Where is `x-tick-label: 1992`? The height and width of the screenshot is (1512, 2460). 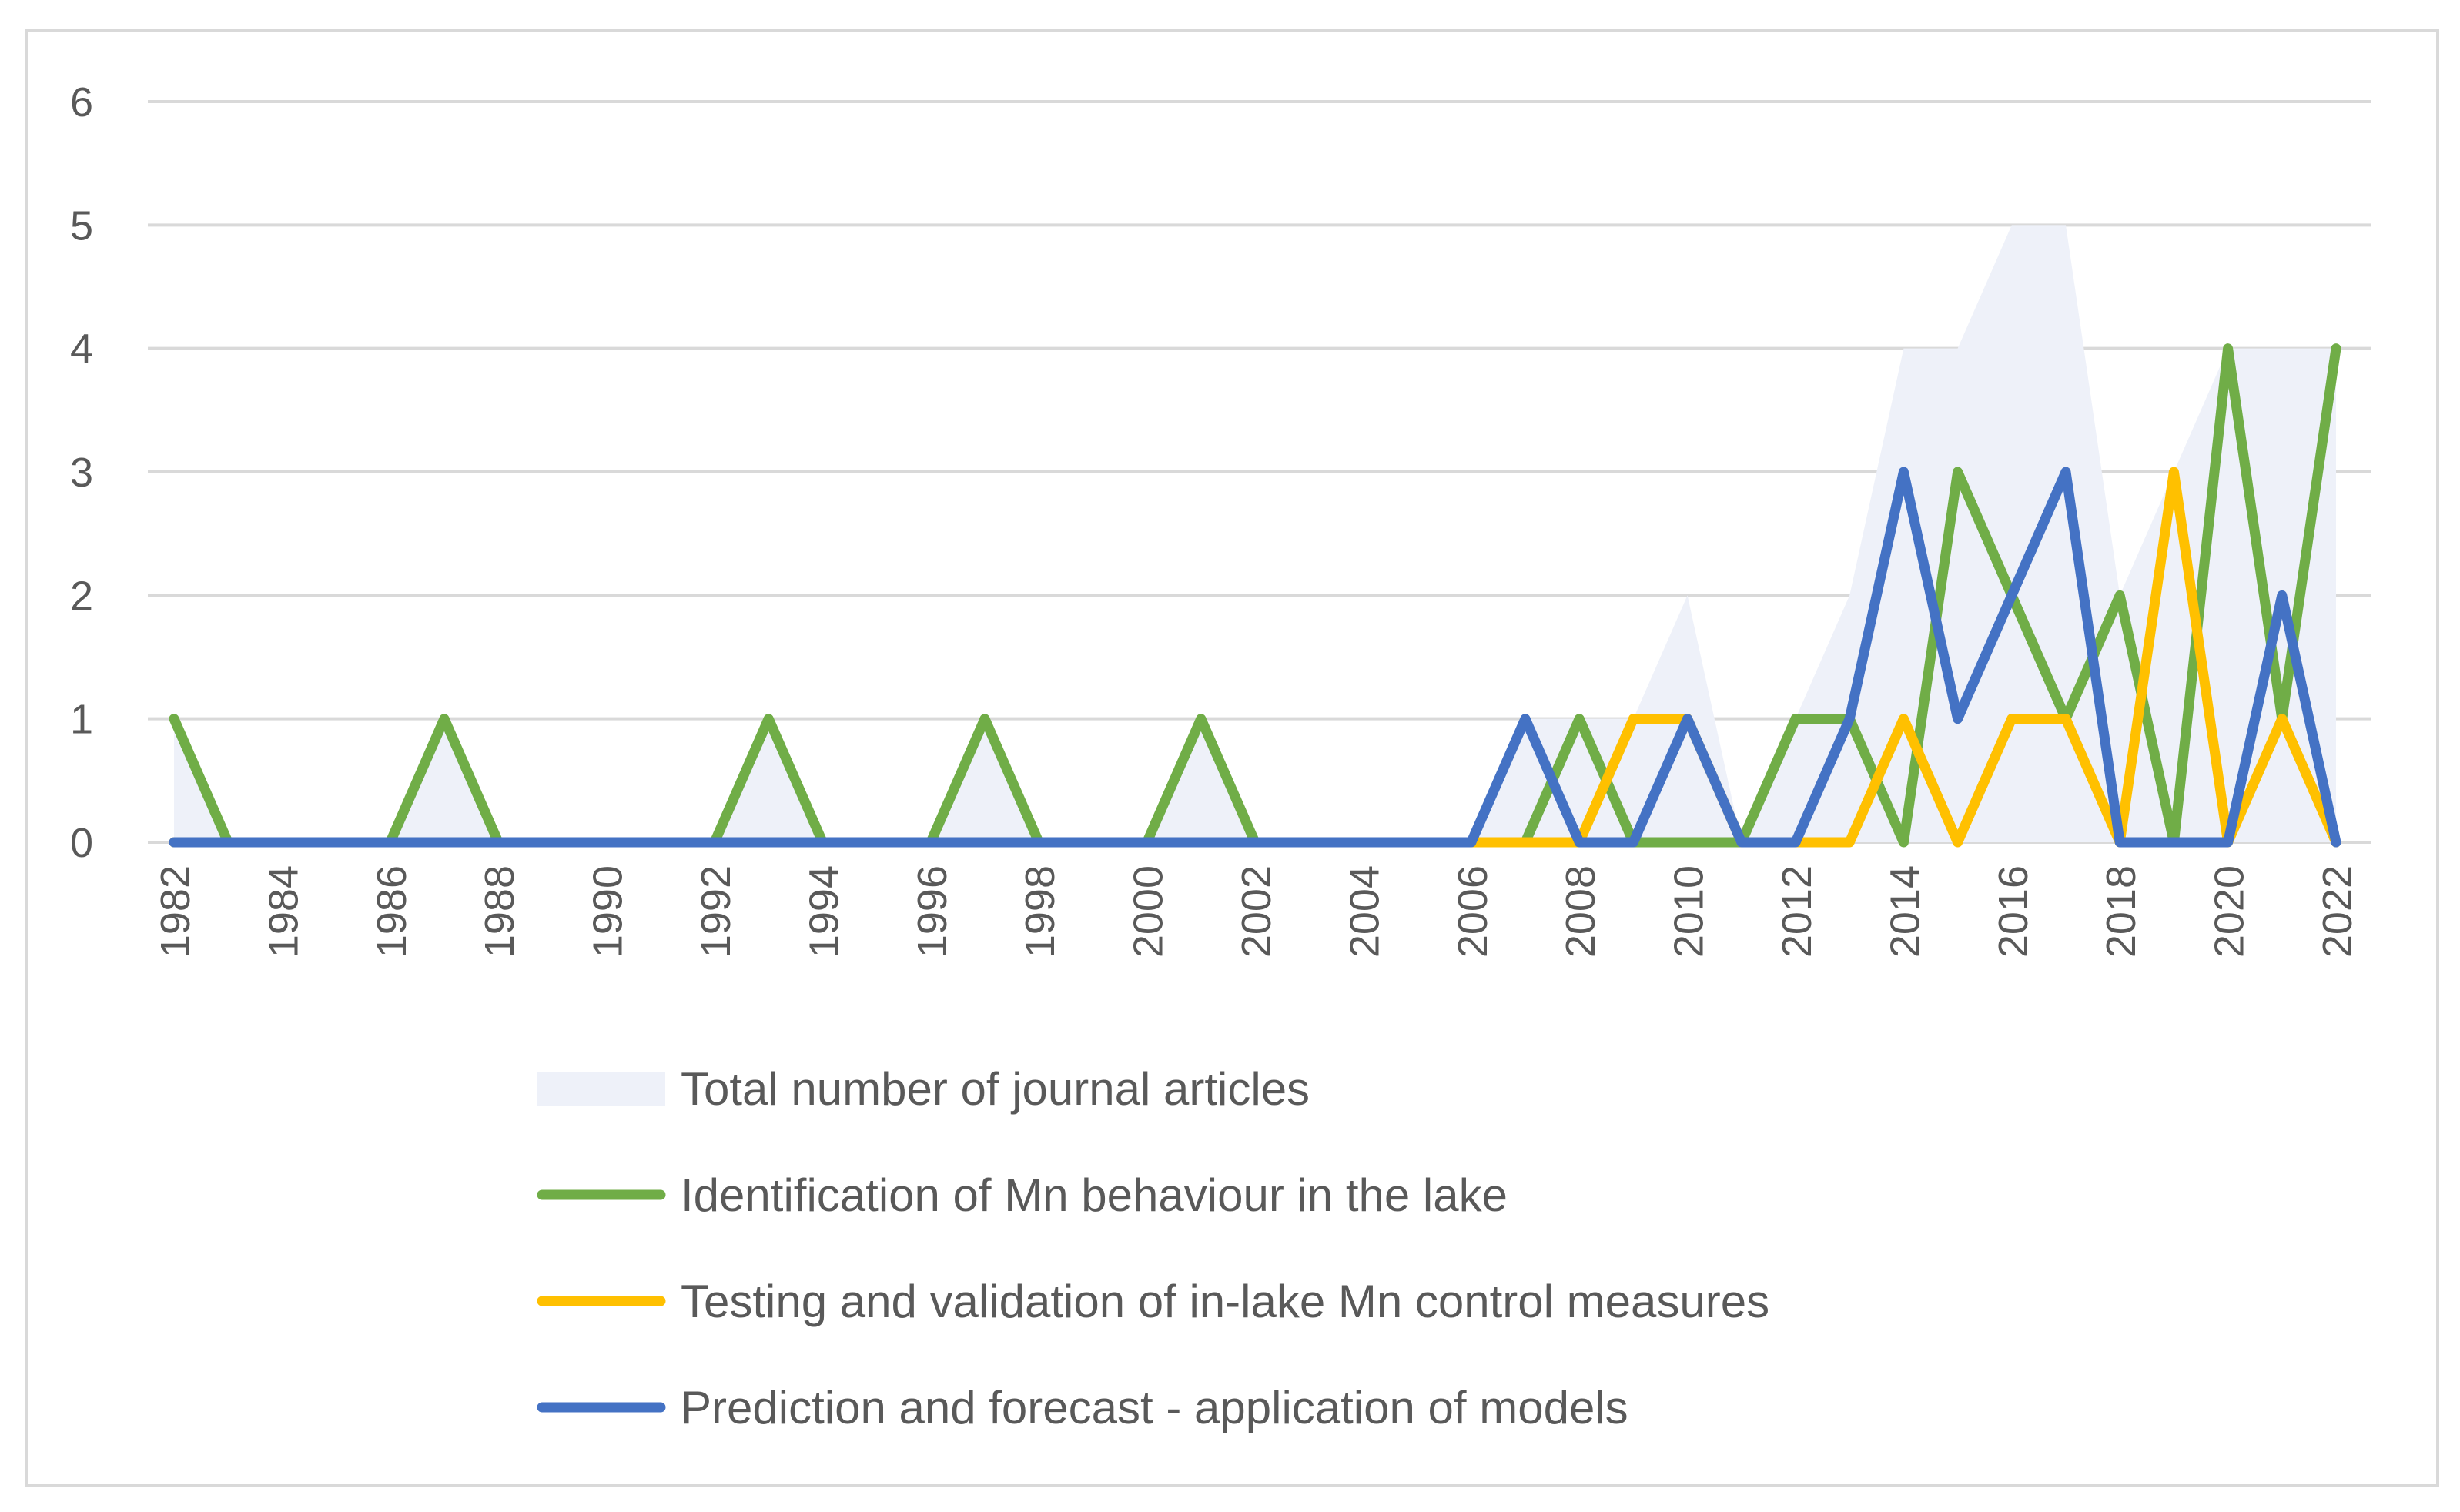
x-tick-label: 1992 is located at coordinates (716, 911).